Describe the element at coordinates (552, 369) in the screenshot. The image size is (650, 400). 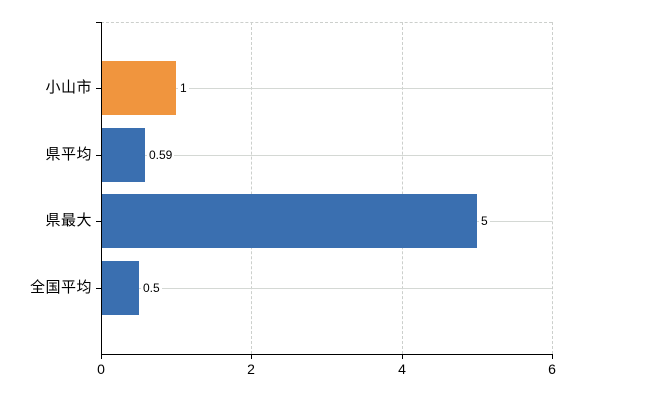
I see `x-axis-tick-label: 6` at that location.